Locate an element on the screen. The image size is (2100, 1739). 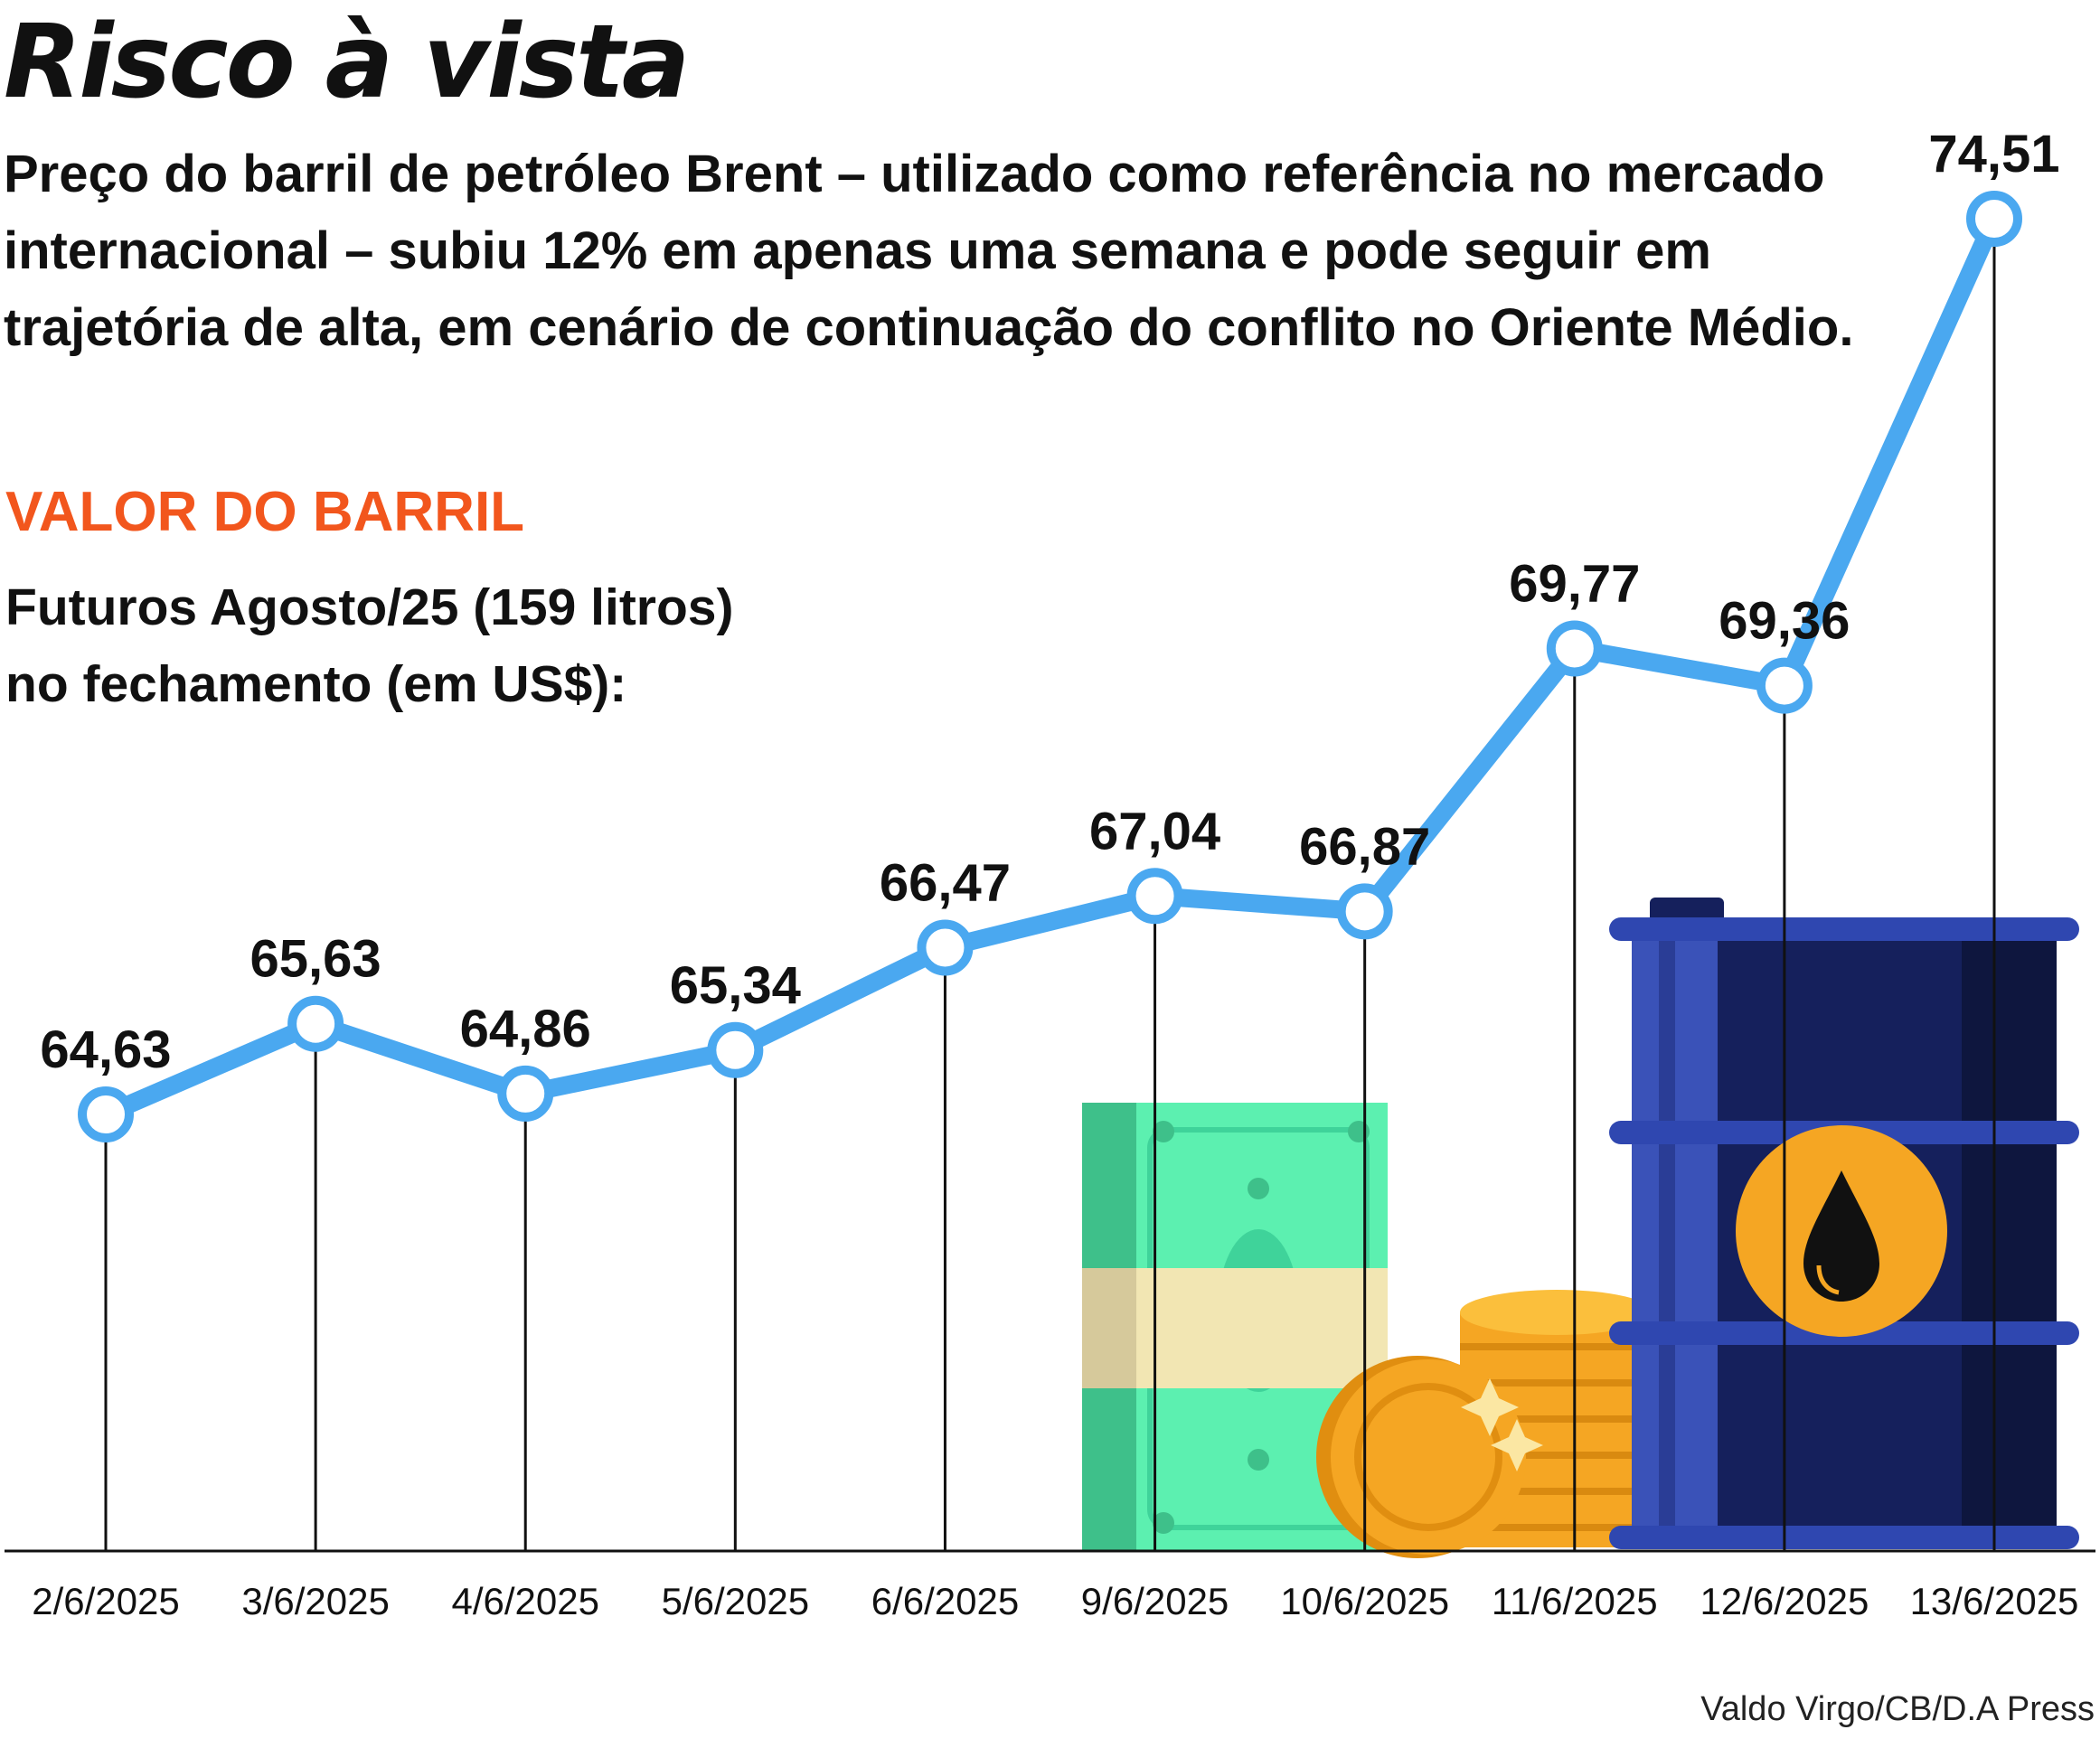
data-value-label: 65,34 is located at coordinates (735, 985).